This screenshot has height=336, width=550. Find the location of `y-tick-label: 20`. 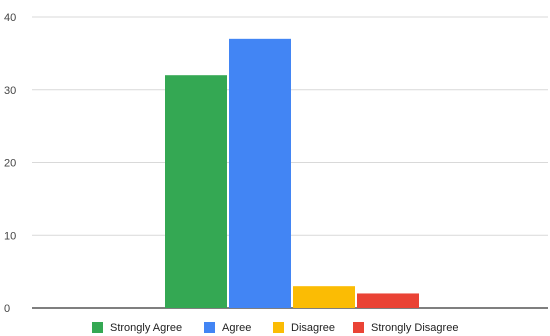

y-tick-label: 20 is located at coordinates (10, 164).